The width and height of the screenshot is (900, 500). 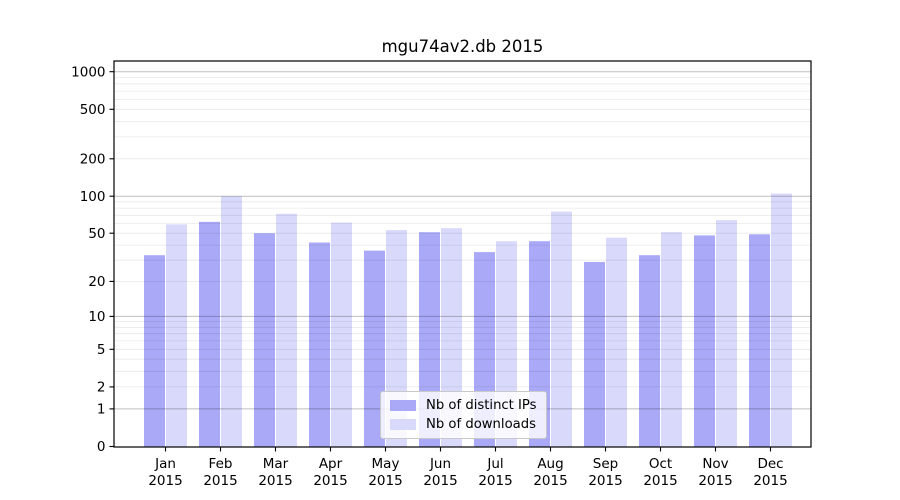 I want to click on x-tick-label-month: Aug, so click(x=550, y=464).